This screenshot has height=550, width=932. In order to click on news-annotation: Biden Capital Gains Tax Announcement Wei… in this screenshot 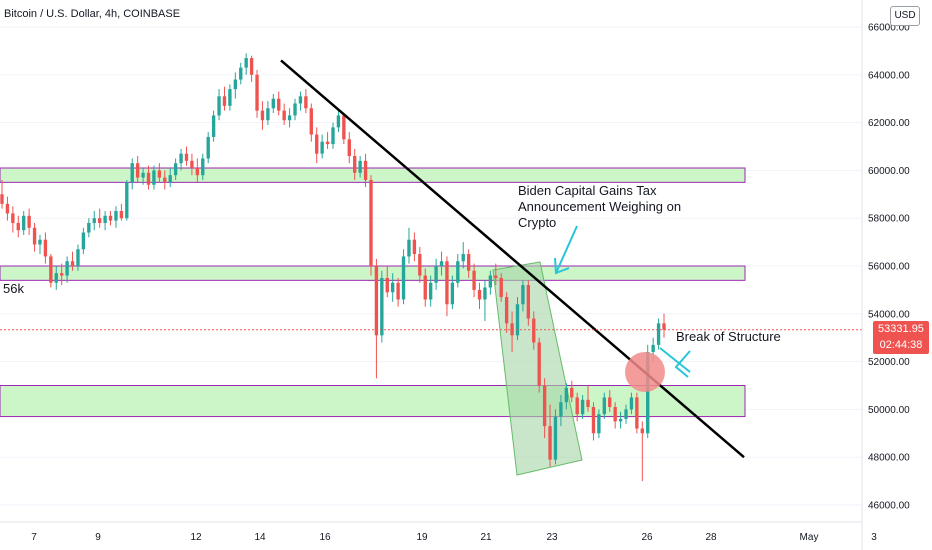, I will do `click(613, 207)`.